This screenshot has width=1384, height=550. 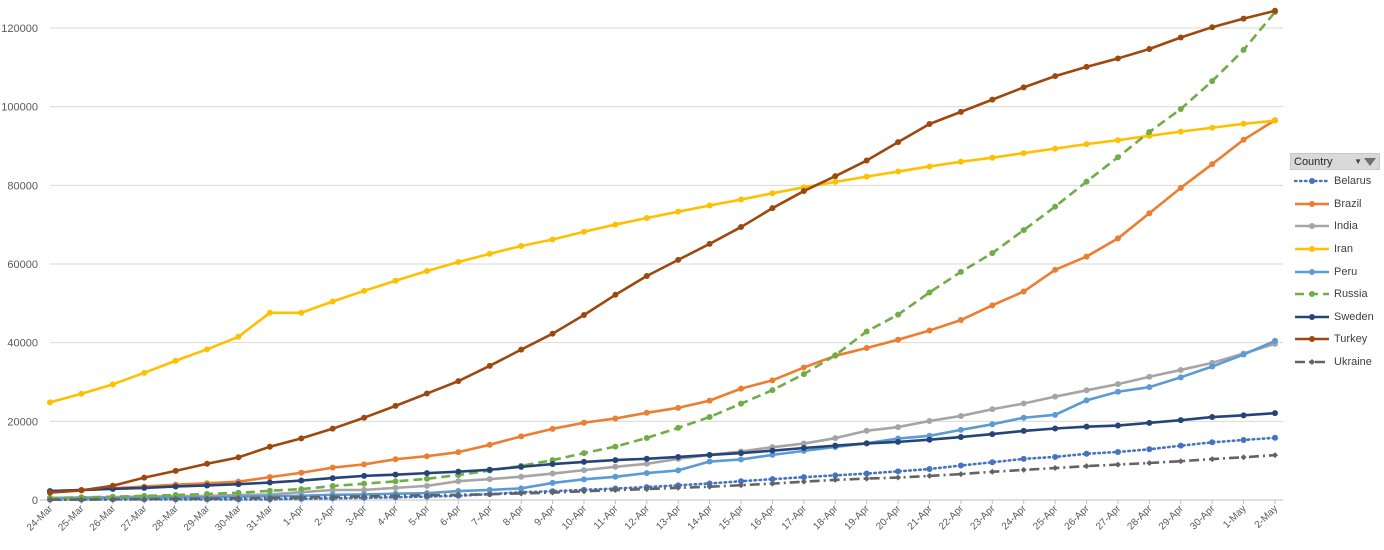 What do you see at coordinates (888, 517) in the screenshot?
I see `x-tick-label: 20-Apr` at bounding box center [888, 517].